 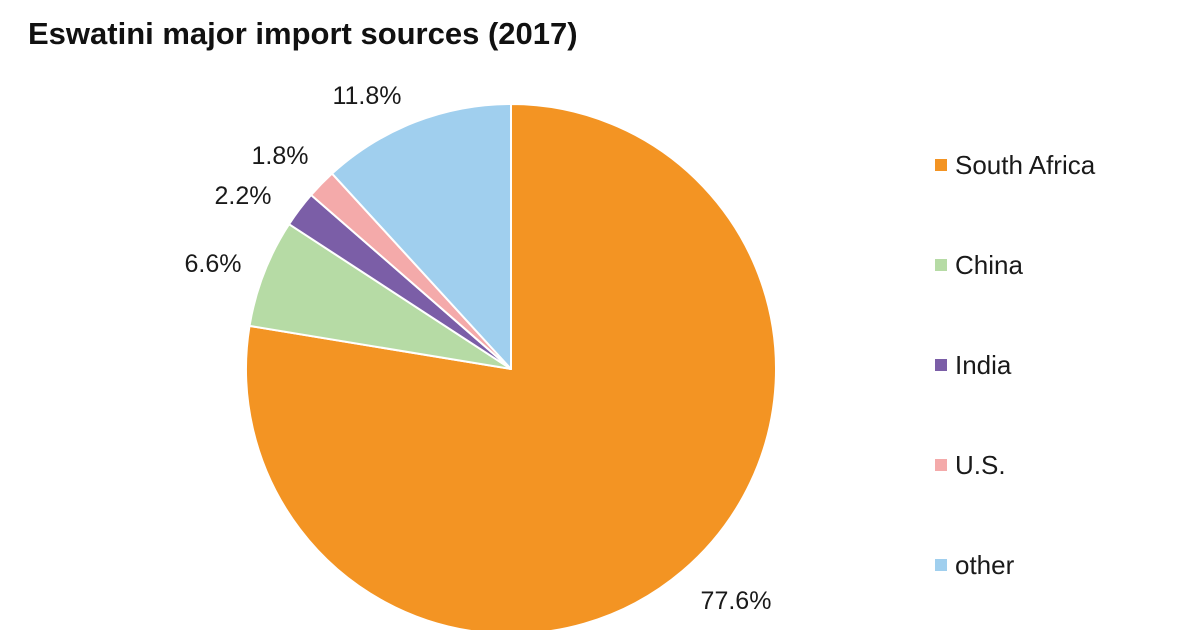 What do you see at coordinates (983, 364) in the screenshot?
I see `legend-label: India` at bounding box center [983, 364].